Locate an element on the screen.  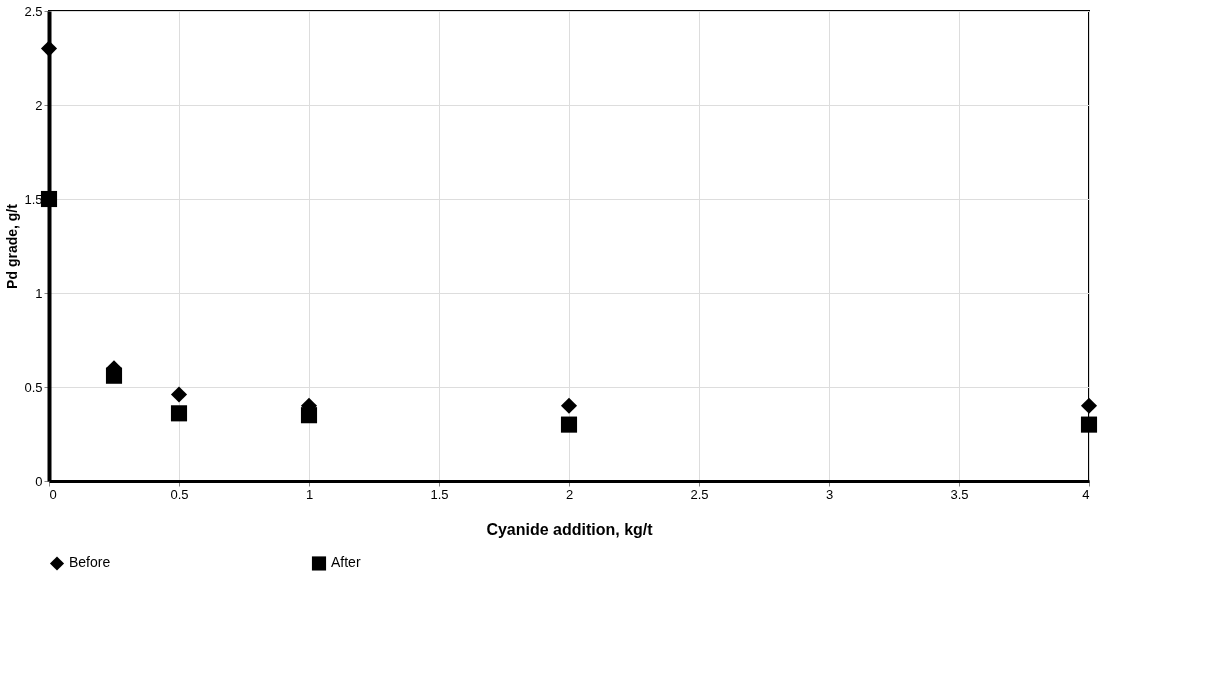
y-tick-label: 2.5 is located at coordinates (33, 11).